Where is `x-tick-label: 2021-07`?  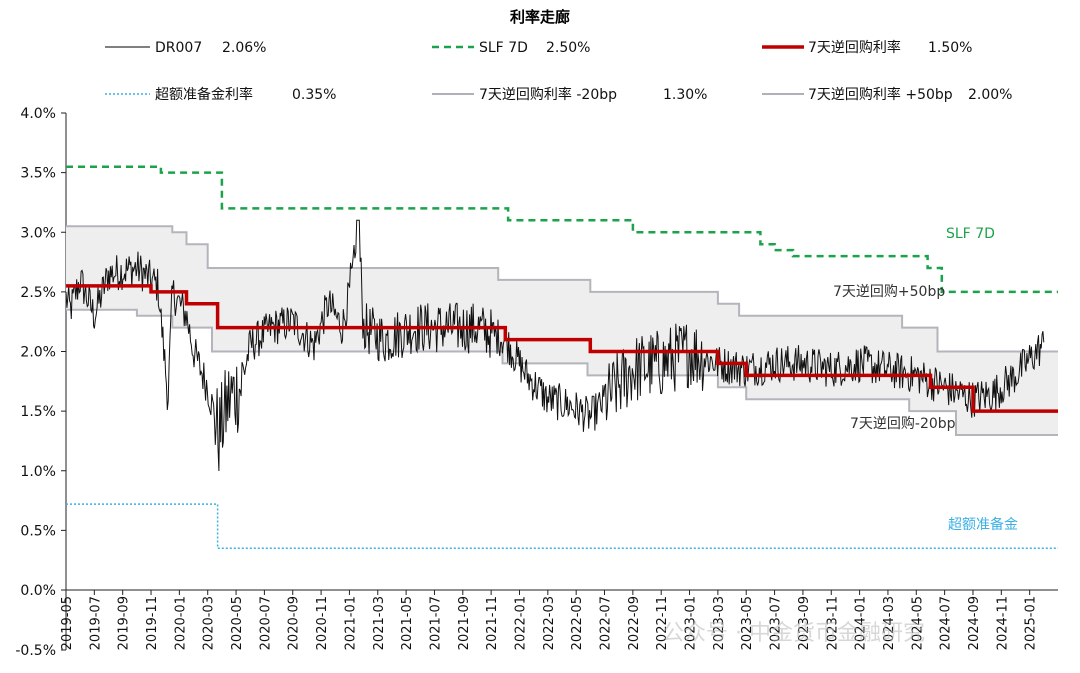 x-tick-label: 2021-07 is located at coordinates (435, 623).